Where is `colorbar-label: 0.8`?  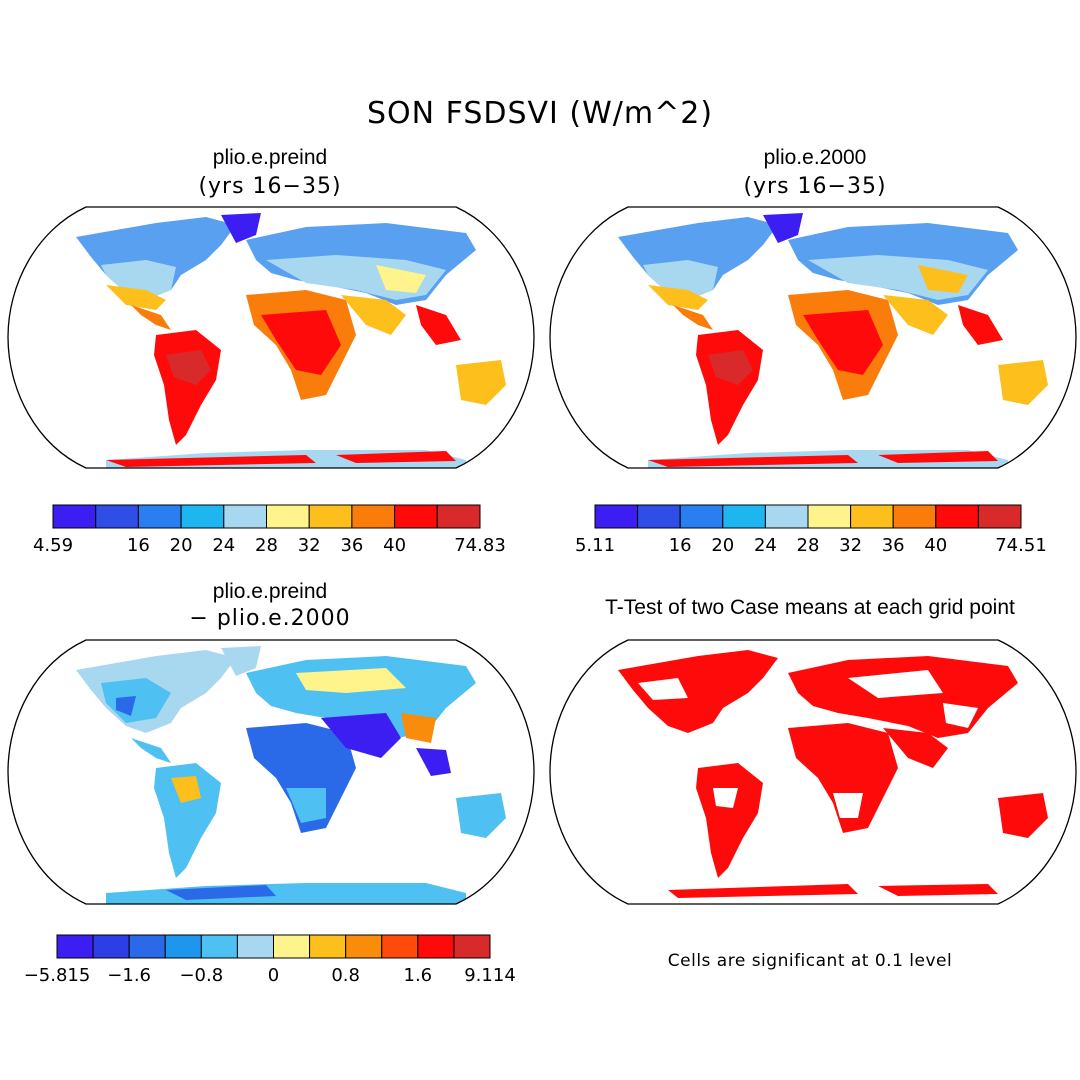 colorbar-label: 0.8 is located at coordinates (345, 975).